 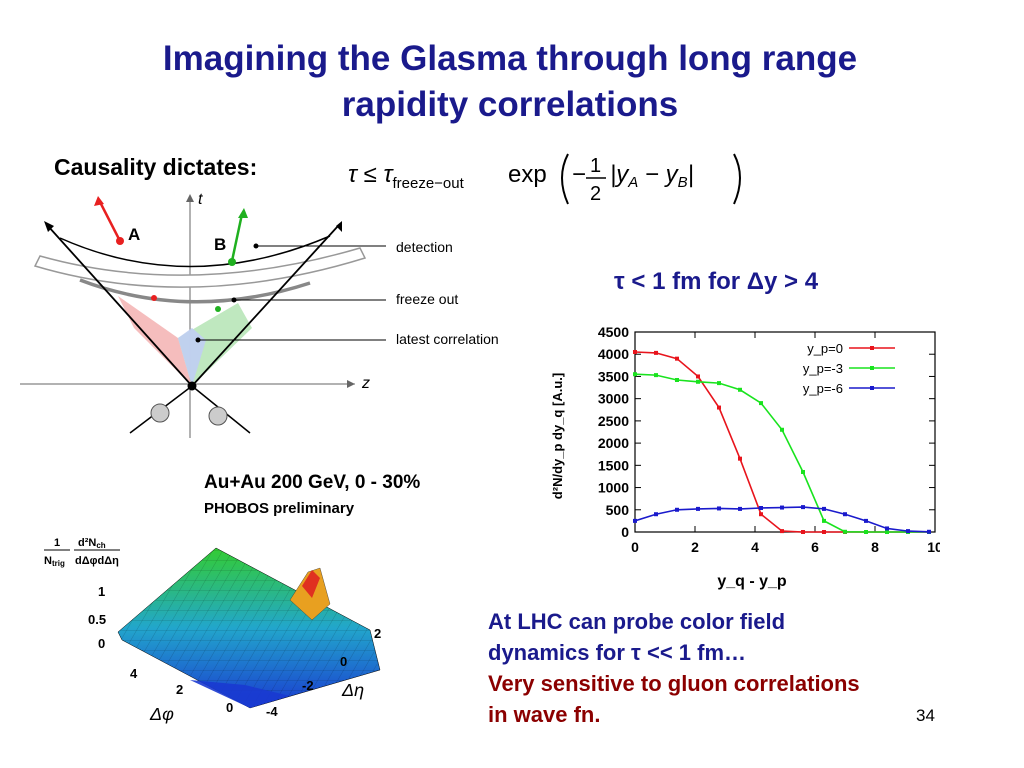 I want to click on title-line-2: rapidity correlations, so click(x=510, y=104).